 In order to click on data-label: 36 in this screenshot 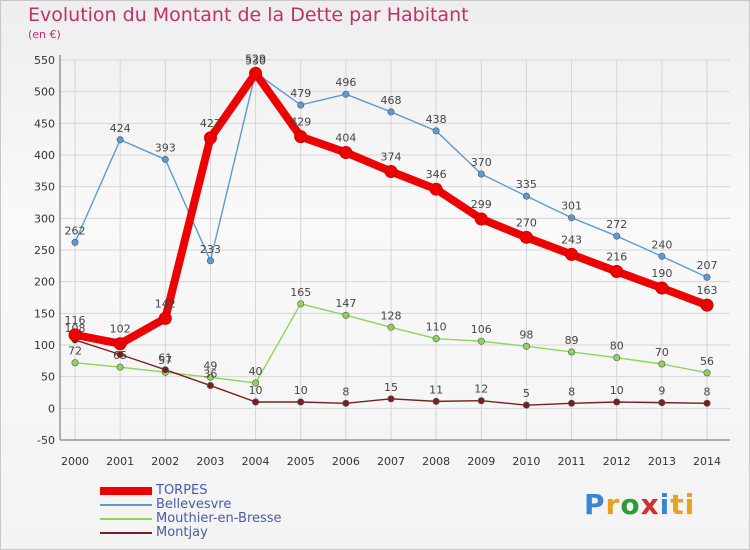, I will do `click(210, 374)`.